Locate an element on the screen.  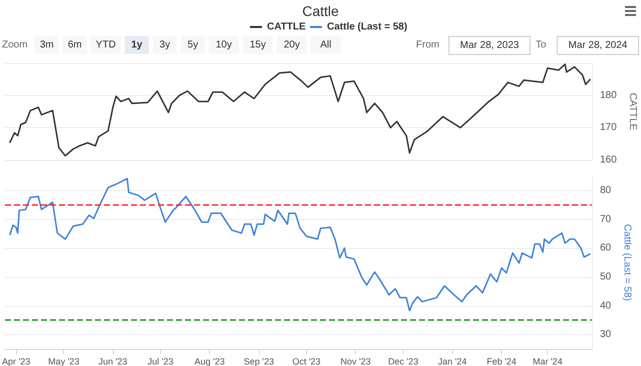
text: All is located at coordinates (326, 45).